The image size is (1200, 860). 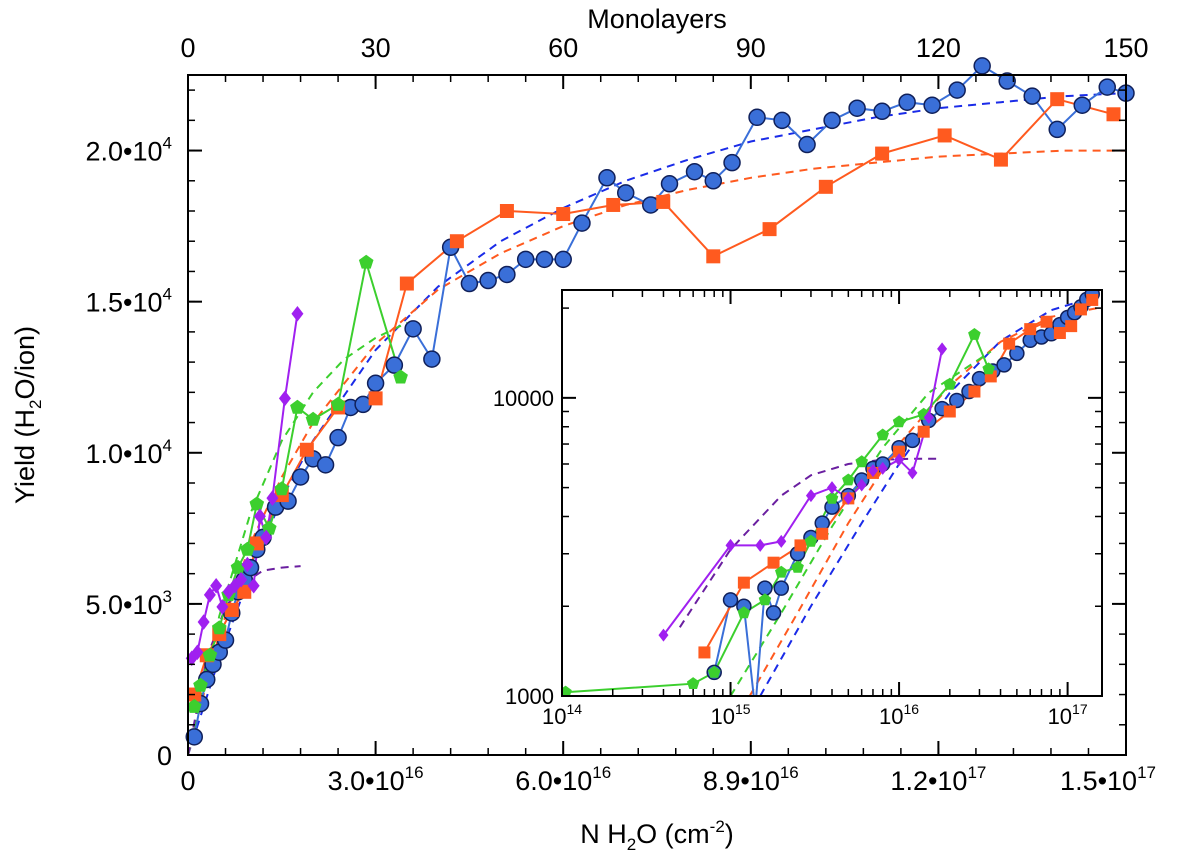 I want to click on x-tick-label: 0, so click(x=187, y=781).